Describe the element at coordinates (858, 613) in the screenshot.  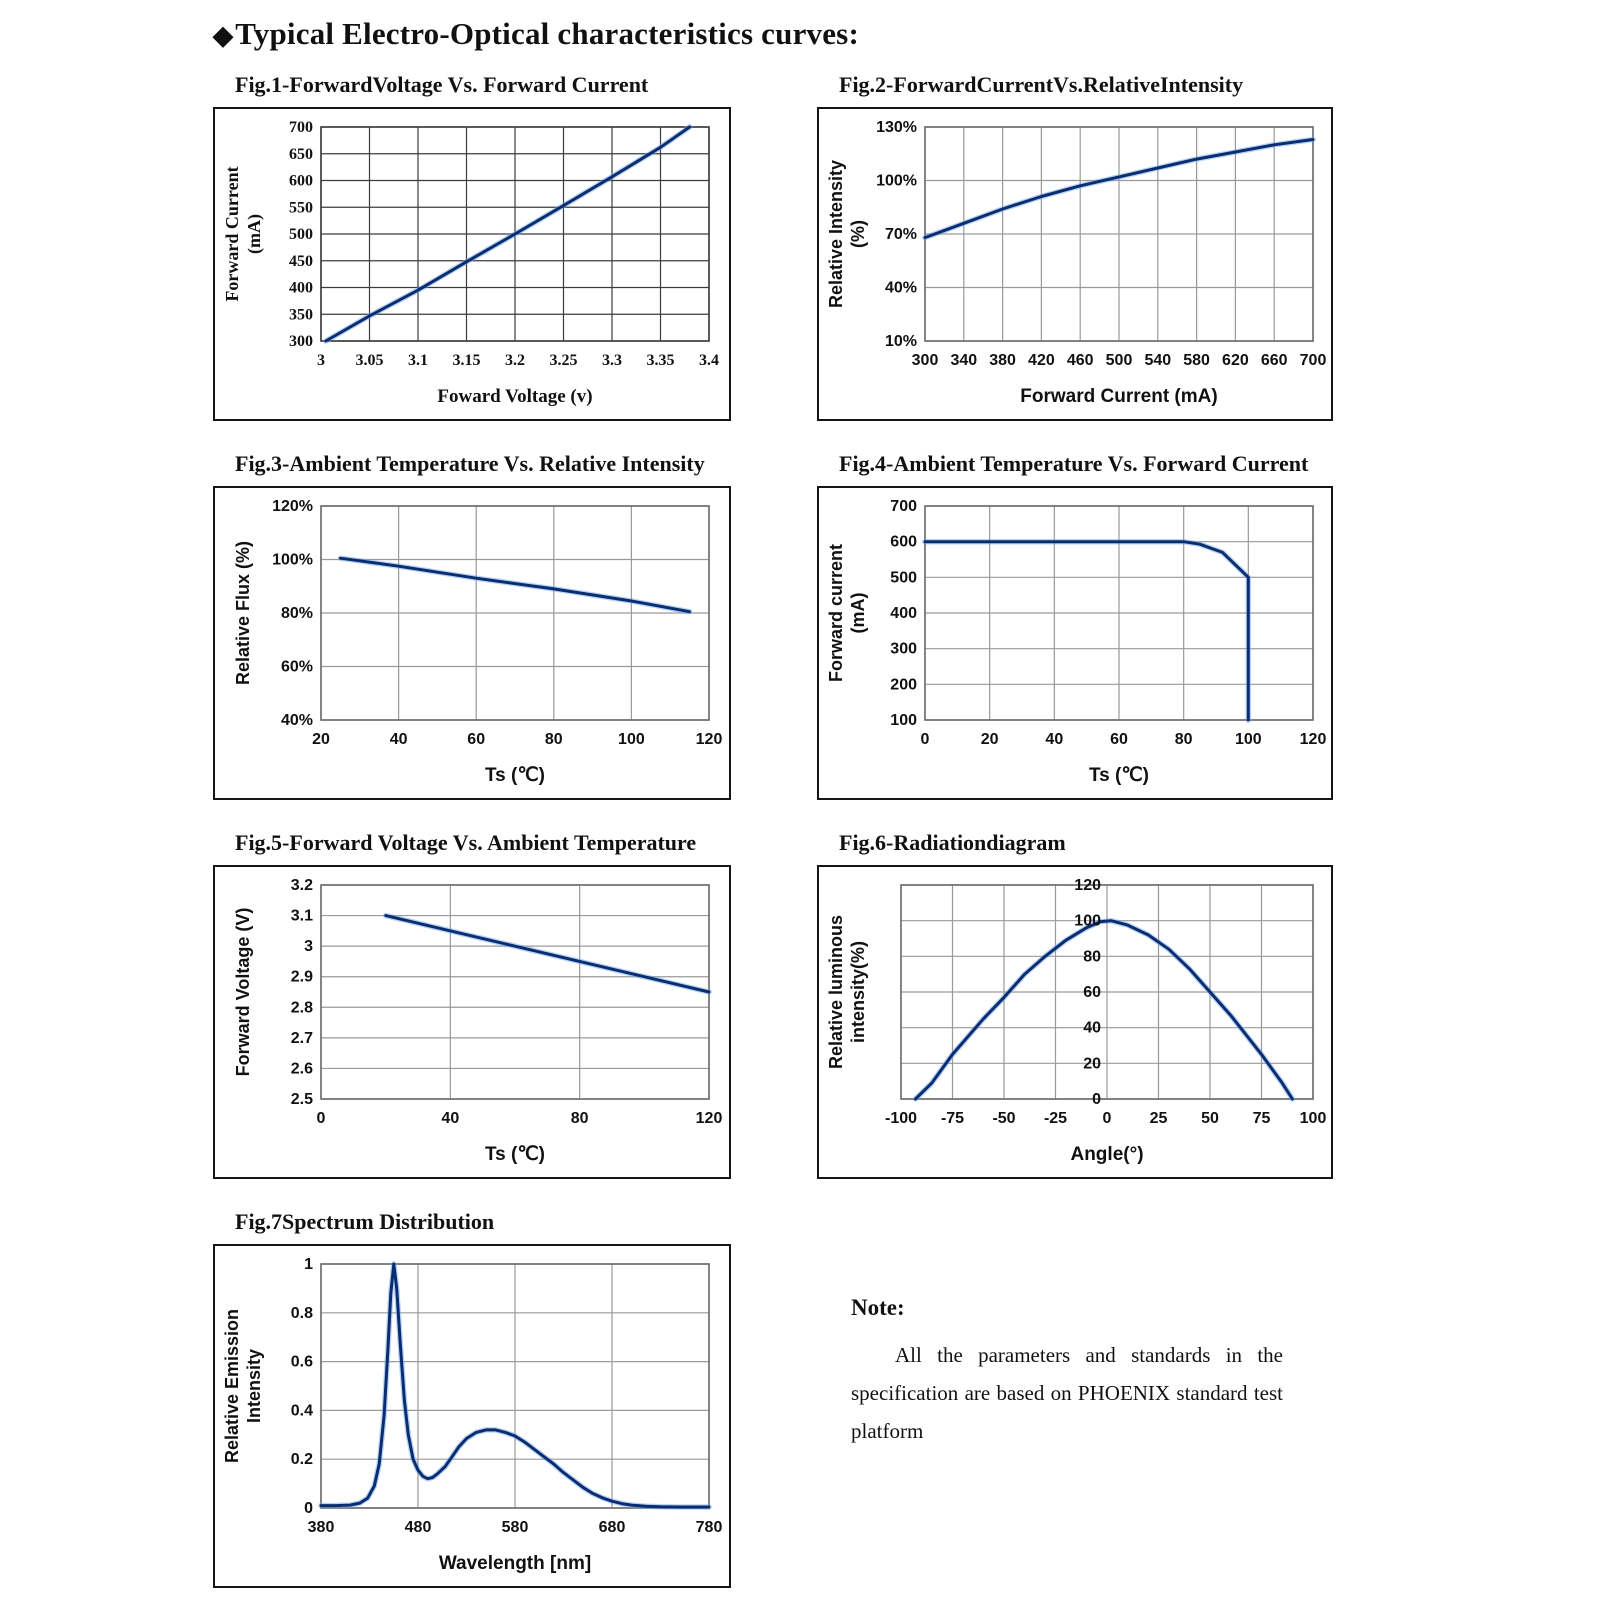
I see `svg-text: (mA)` at that location.